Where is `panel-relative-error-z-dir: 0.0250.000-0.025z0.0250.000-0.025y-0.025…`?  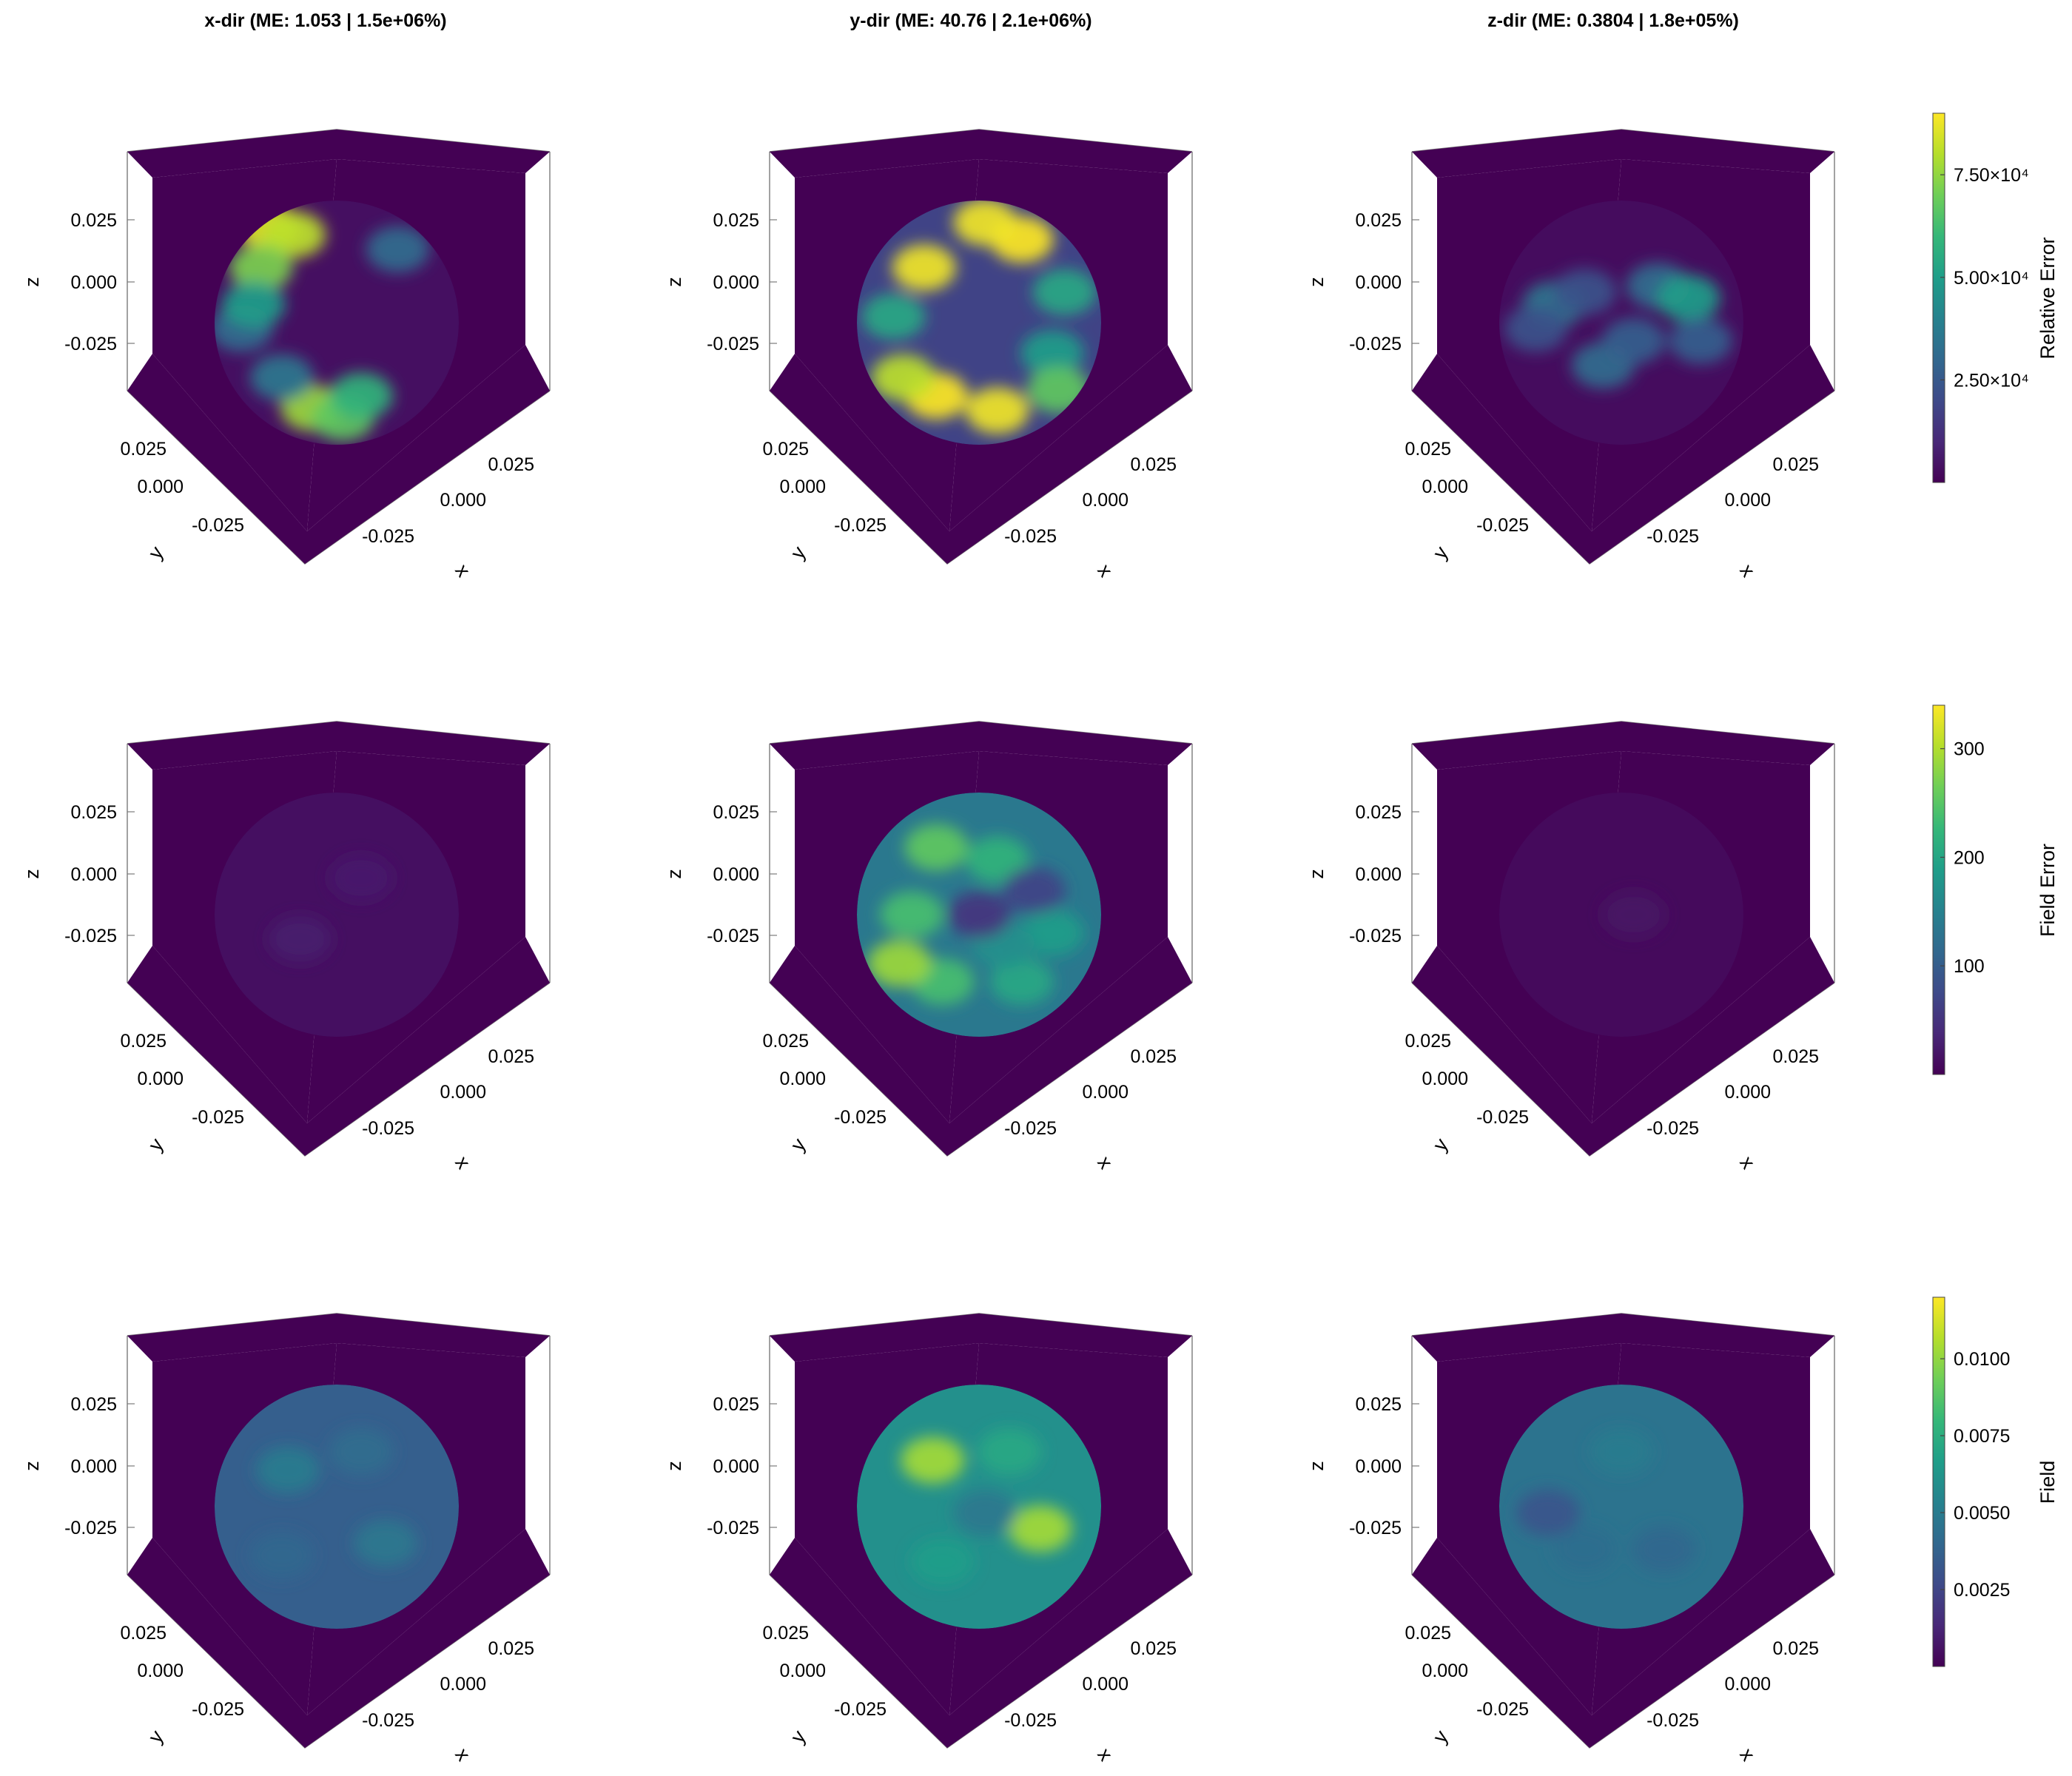
panel-relative-error-z-dir: 0.0250.000-0.025z0.0250.000-0.025y-0.025… is located at coordinates (1570, 355).